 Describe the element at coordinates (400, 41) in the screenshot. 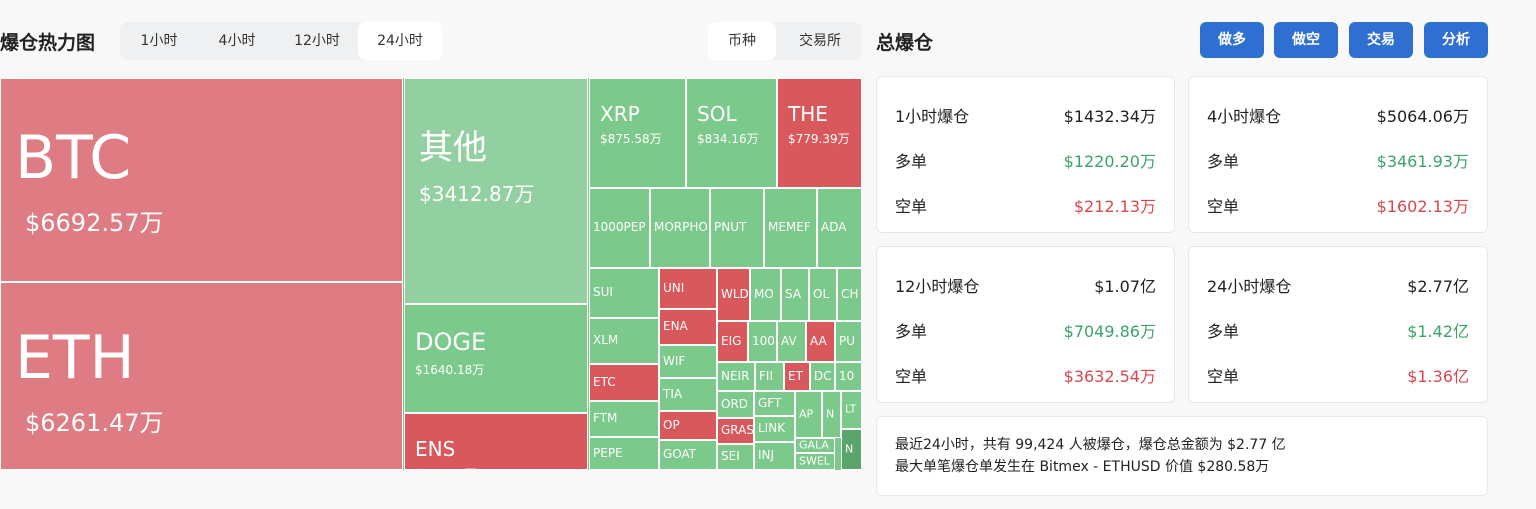

I see `time-tab: 24小时` at that location.